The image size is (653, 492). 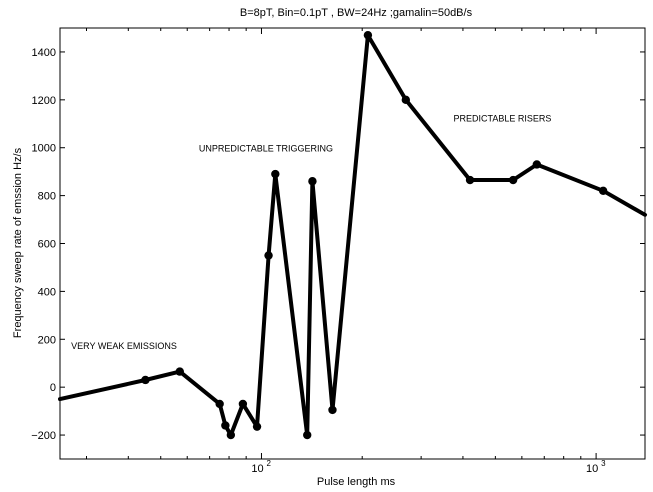 What do you see at coordinates (47, 245) in the screenshot?
I see `y-tick-label: 600` at bounding box center [47, 245].